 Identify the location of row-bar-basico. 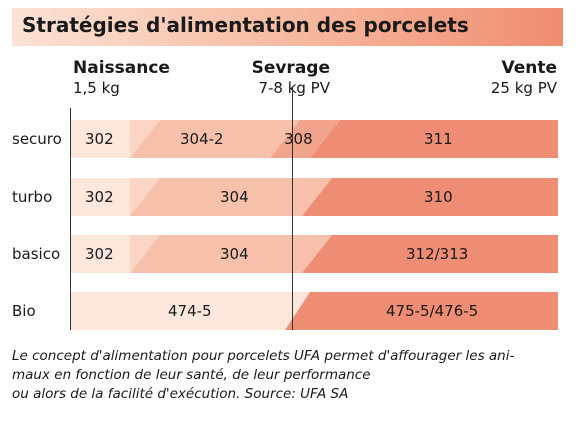
(314, 254).